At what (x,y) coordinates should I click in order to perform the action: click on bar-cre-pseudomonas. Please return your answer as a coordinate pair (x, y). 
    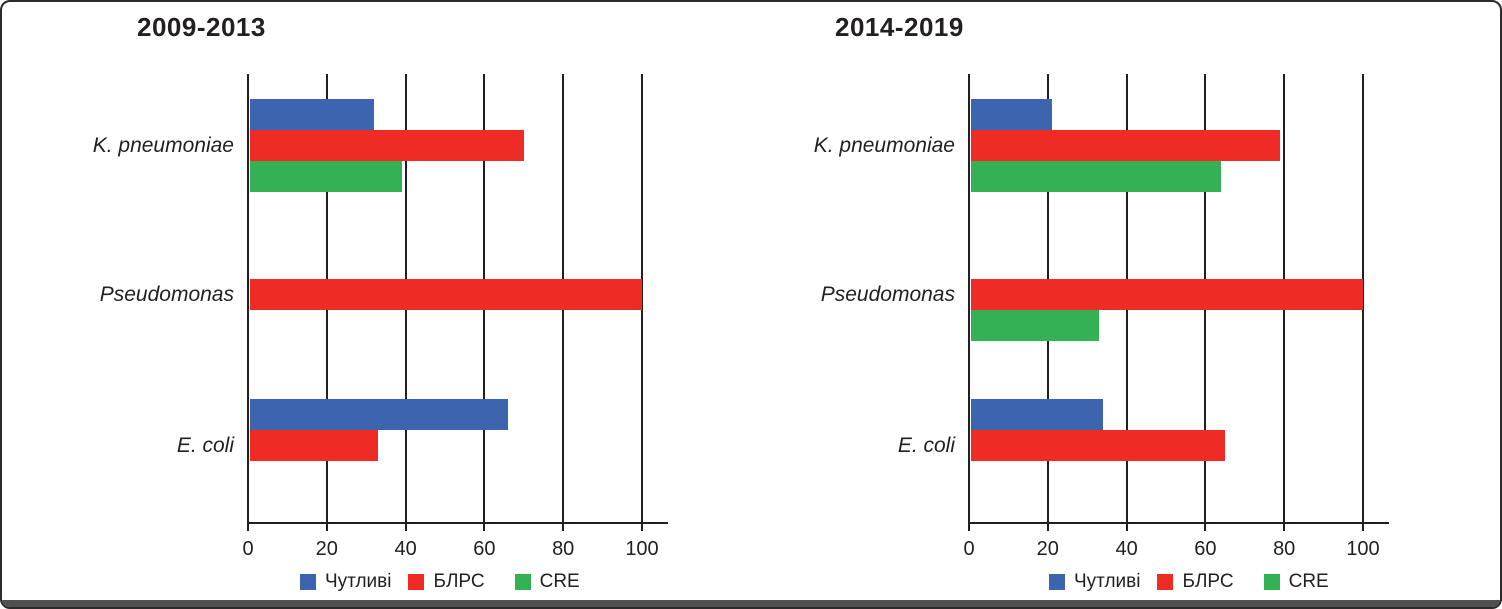
    Looking at the image, I should click on (1035, 325).